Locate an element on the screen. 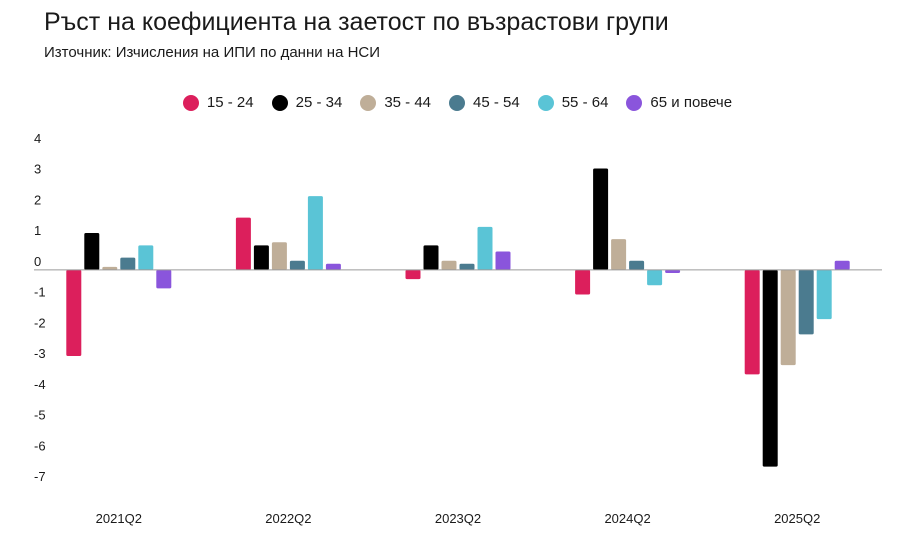 The width and height of the screenshot is (915, 548). x-tick-label: 2024Q2 is located at coordinates (627, 518).